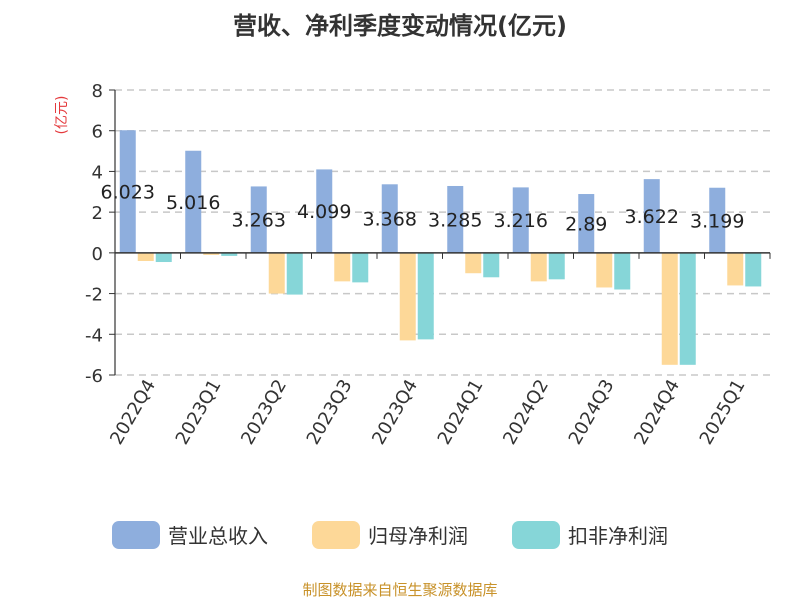 The image size is (800, 600). I want to click on legend-label: 营业总收入, so click(218, 536).